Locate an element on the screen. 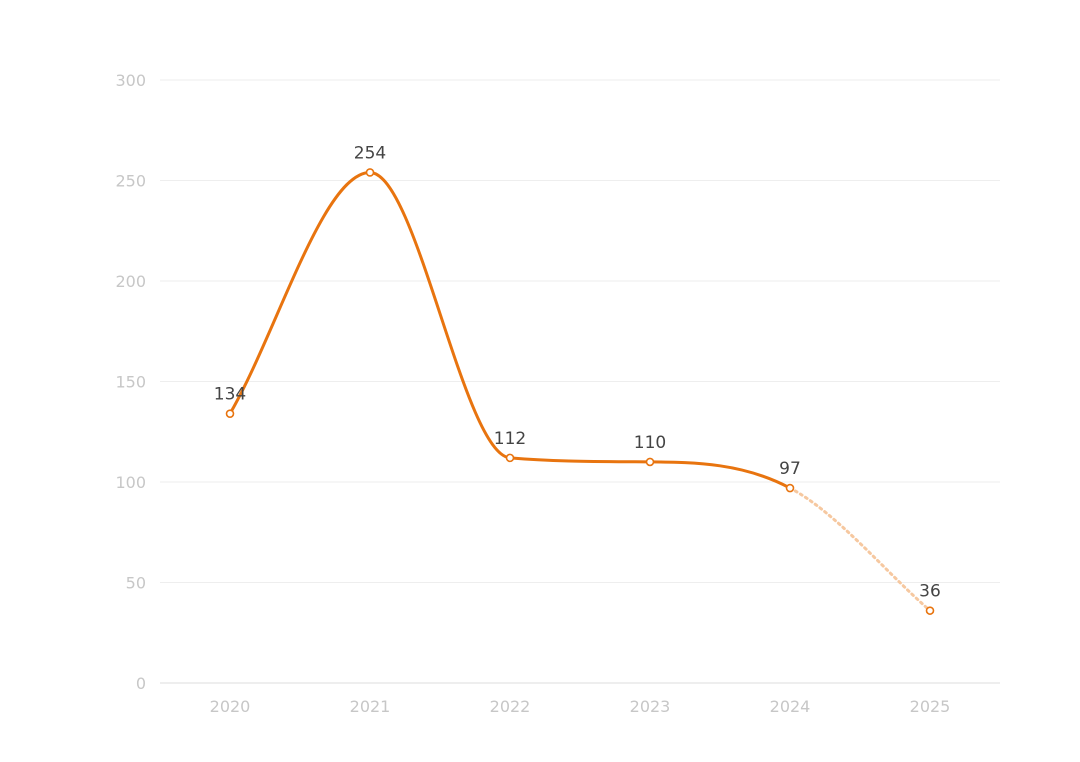 The width and height of the screenshot is (1080, 762). x-tick-label: 2020 is located at coordinates (230, 706).